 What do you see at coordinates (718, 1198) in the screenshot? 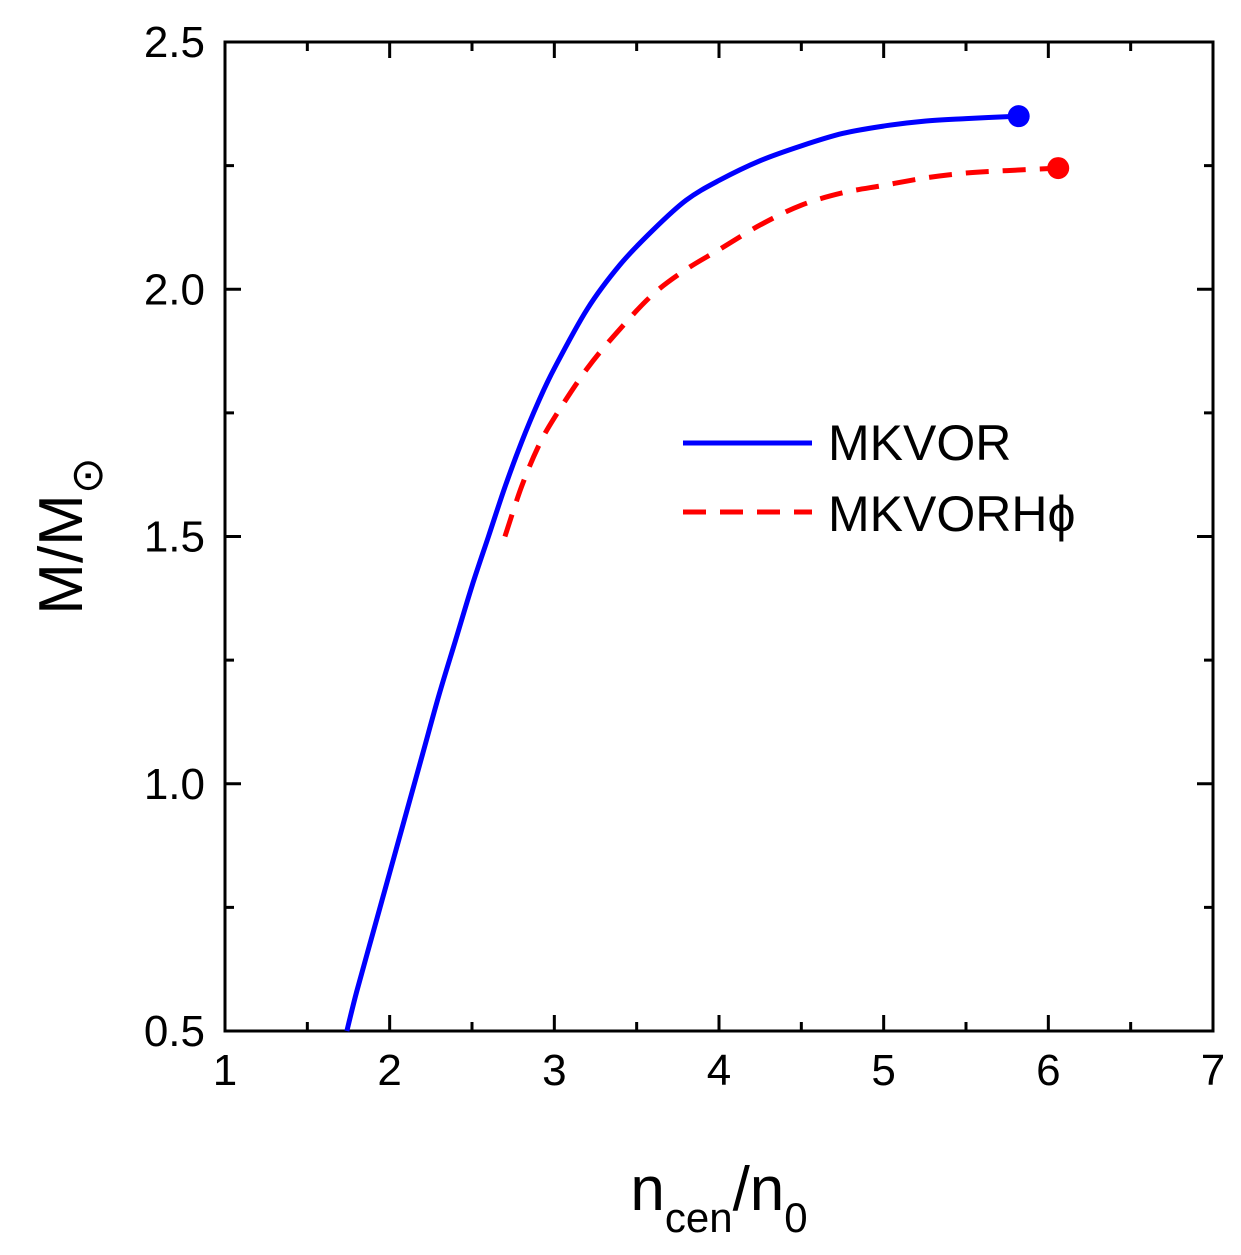
I see `x-axis-title: ncen/n0` at bounding box center [718, 1198].